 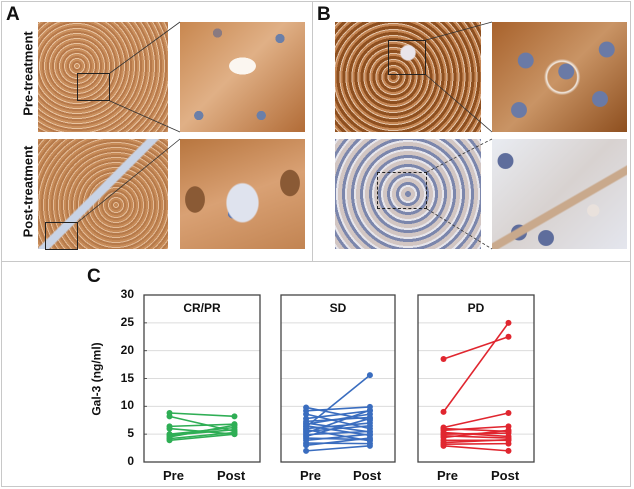 I want to click on y-tick-label: 10, so click(x=127, y=405).